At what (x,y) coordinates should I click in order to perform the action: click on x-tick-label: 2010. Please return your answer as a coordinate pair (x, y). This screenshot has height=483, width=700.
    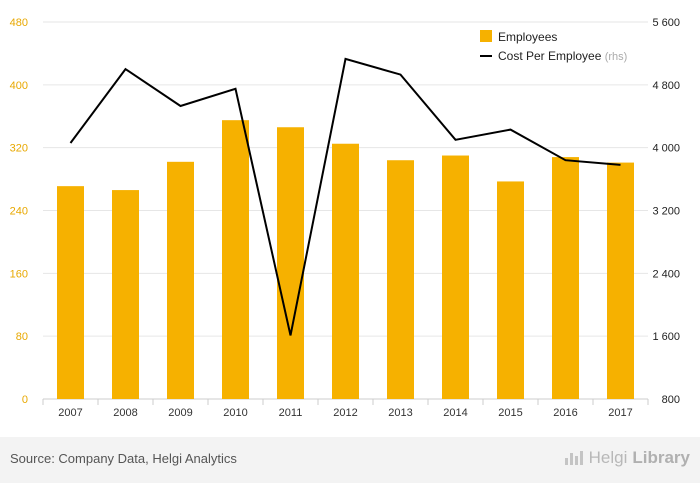
    Looking at the image, I should click on (235, 413).